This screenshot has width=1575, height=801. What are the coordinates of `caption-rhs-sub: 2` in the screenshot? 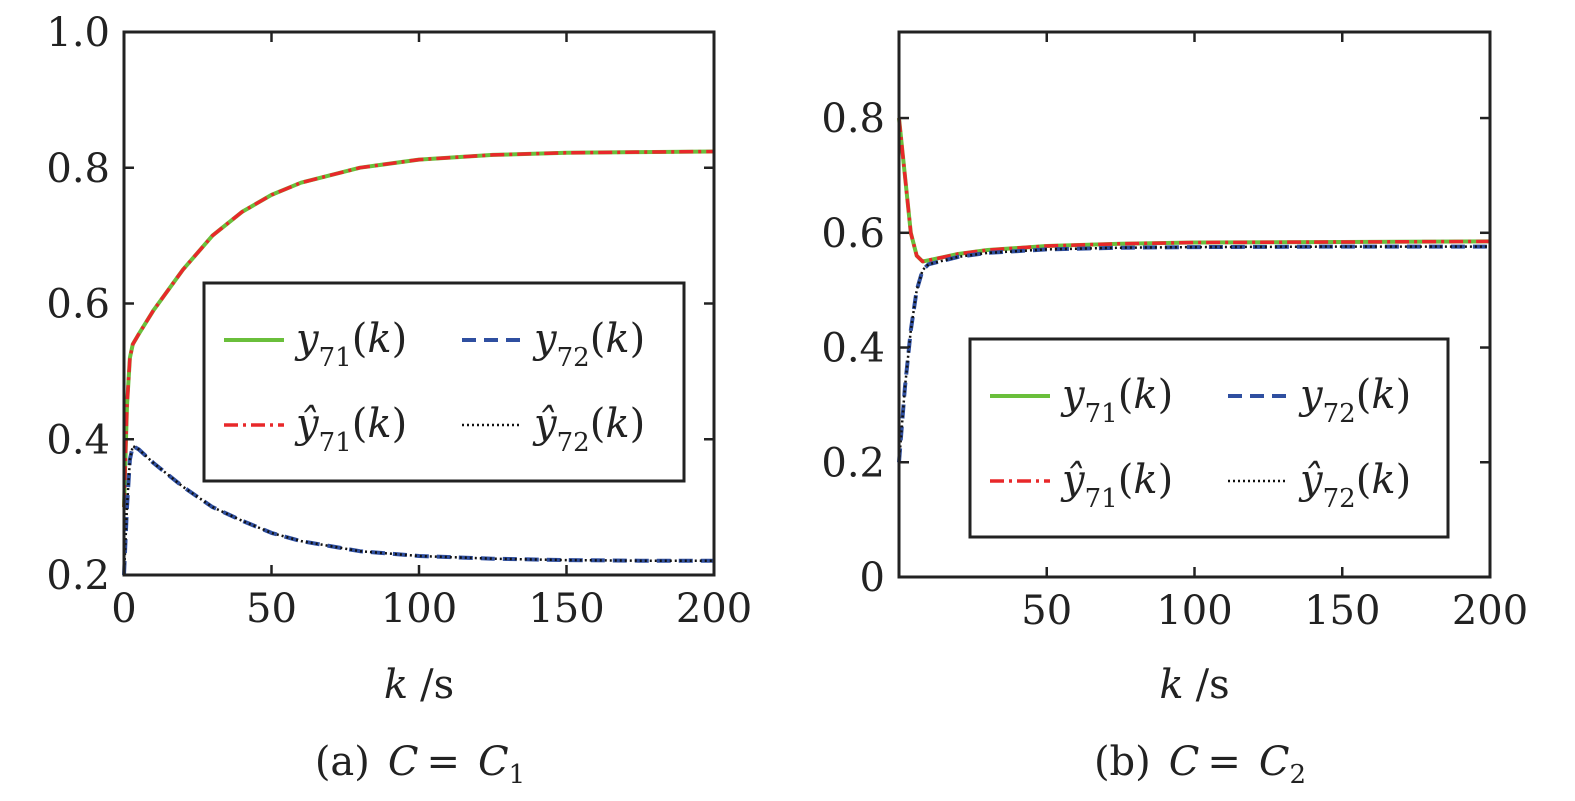 It's located at (1298, 775).